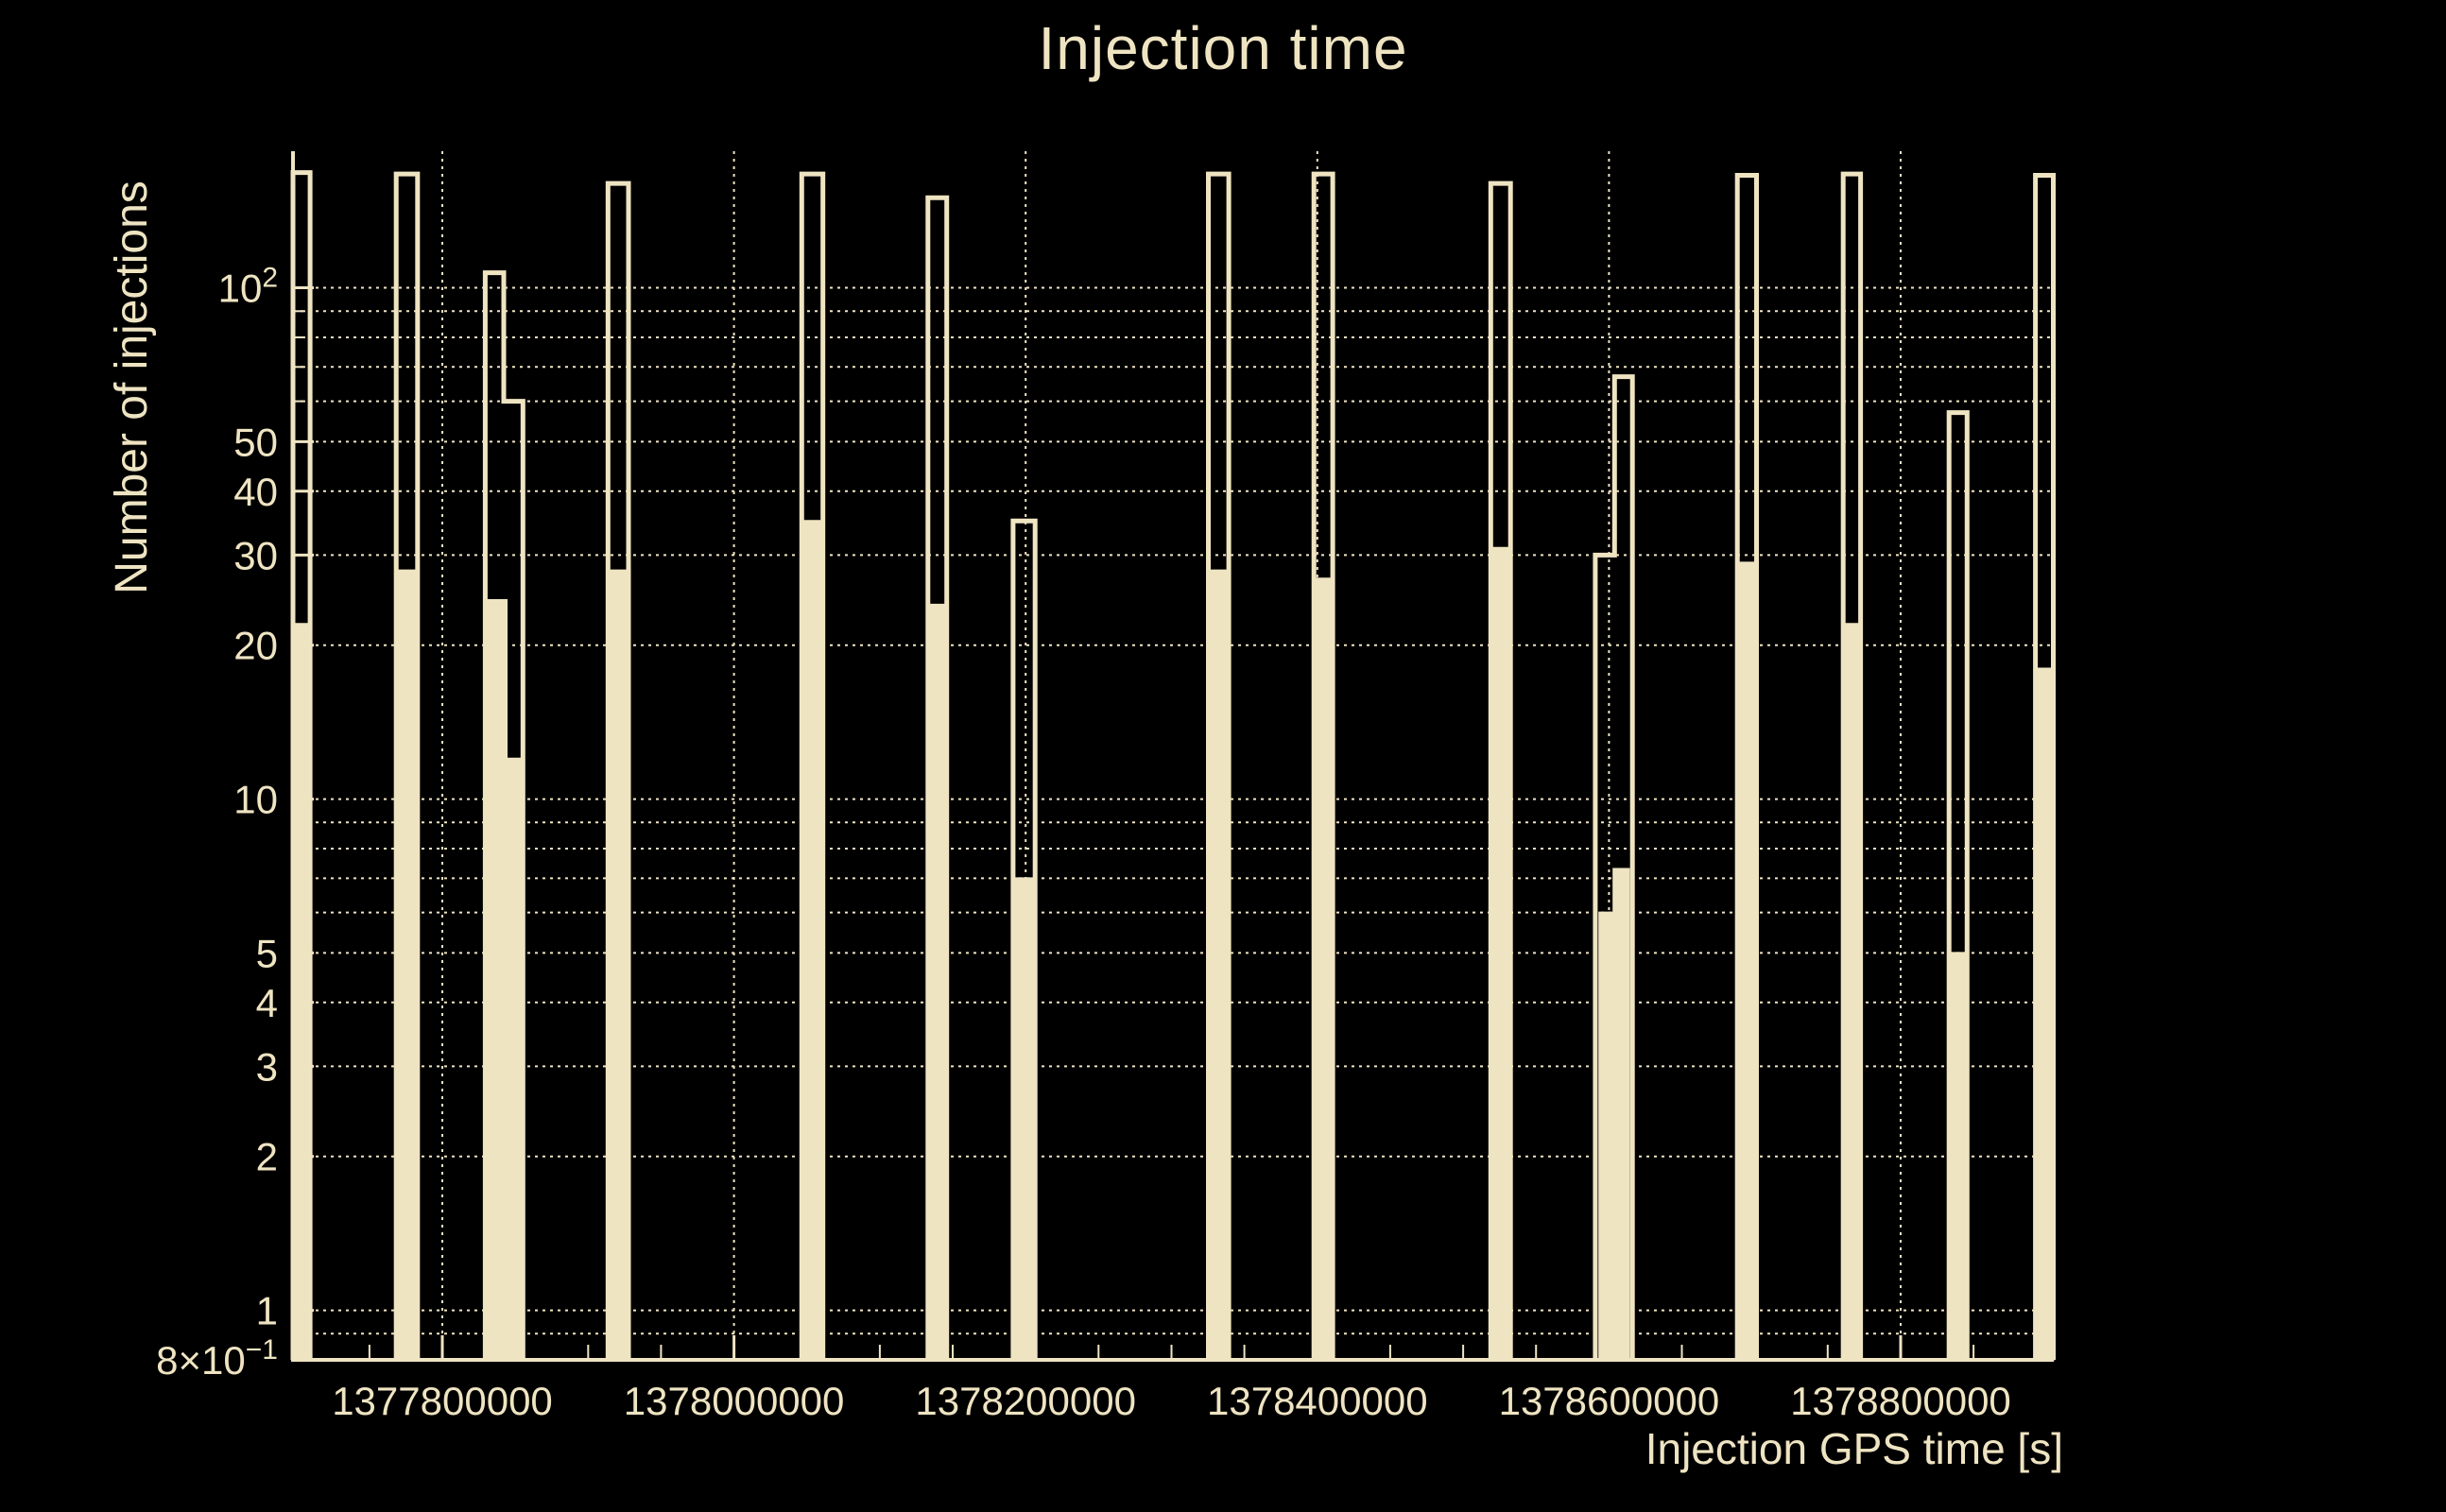 This screenshot has height=1512, width=2446. What do you see at coordinates (255, 646) in the screenshot?
I see `y-tick-label: 20` at bounding box center [255, 646].